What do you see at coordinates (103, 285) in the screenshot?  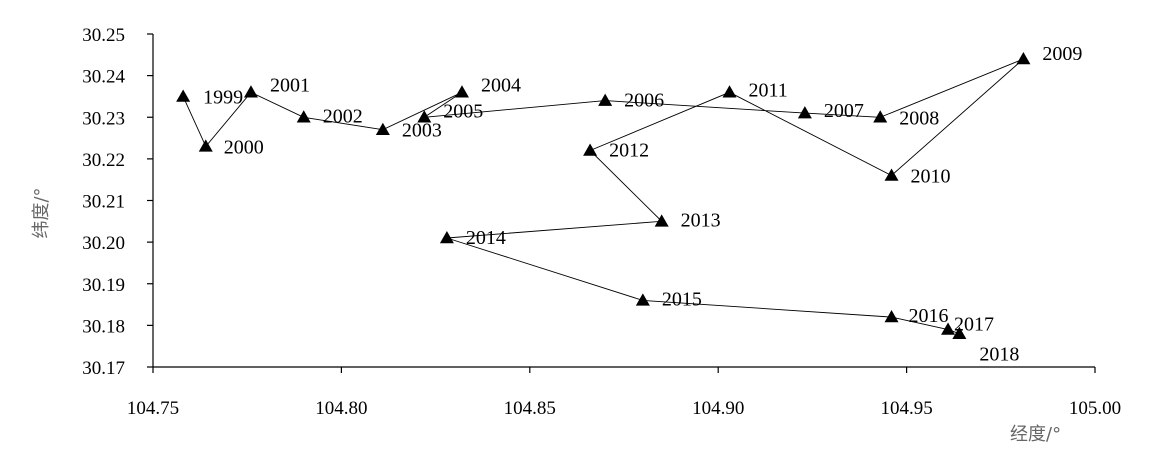 I see `y-tick-label: 30.19` at bounding box center [103, 285].